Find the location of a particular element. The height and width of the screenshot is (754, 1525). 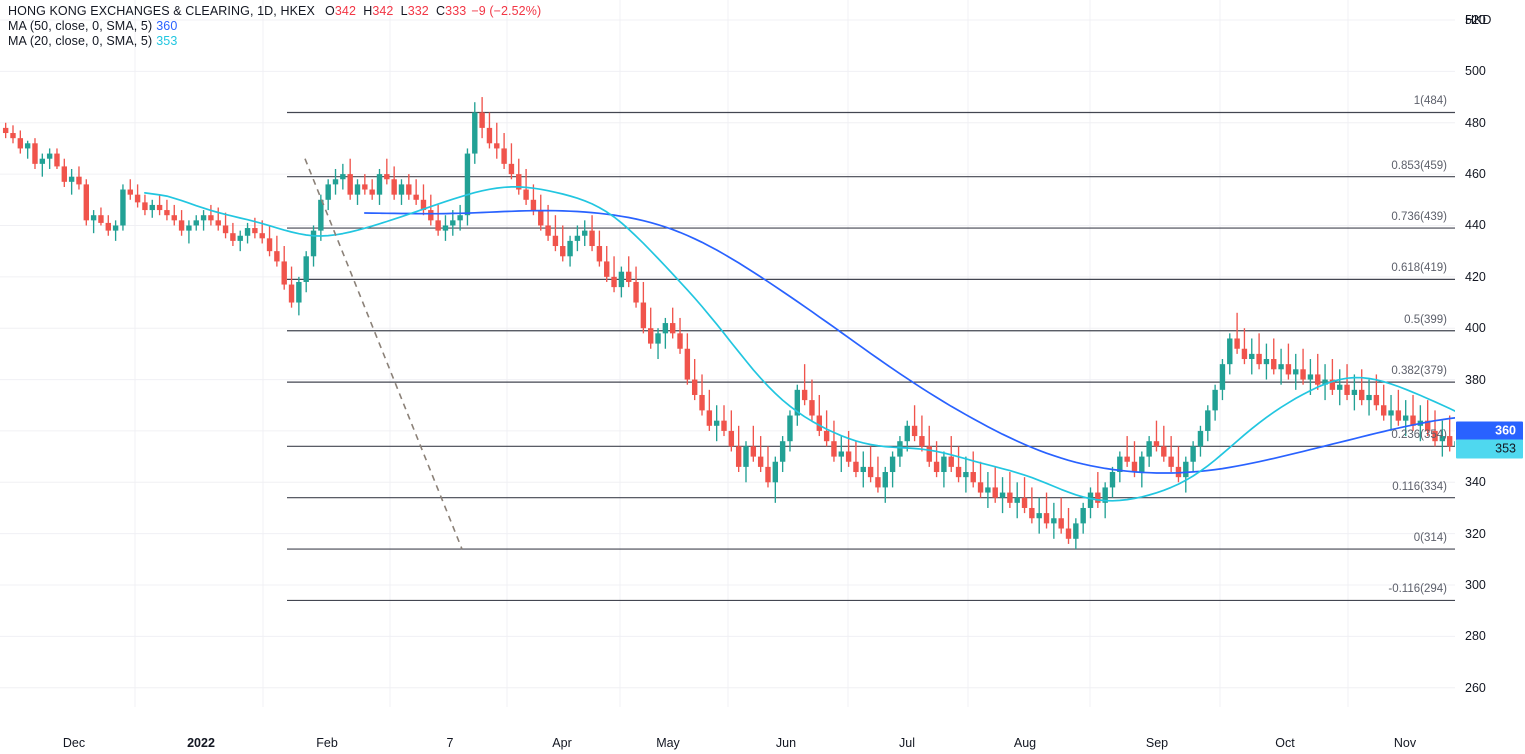

time-axis-tick: Jul is located at coordinates (907, 743).